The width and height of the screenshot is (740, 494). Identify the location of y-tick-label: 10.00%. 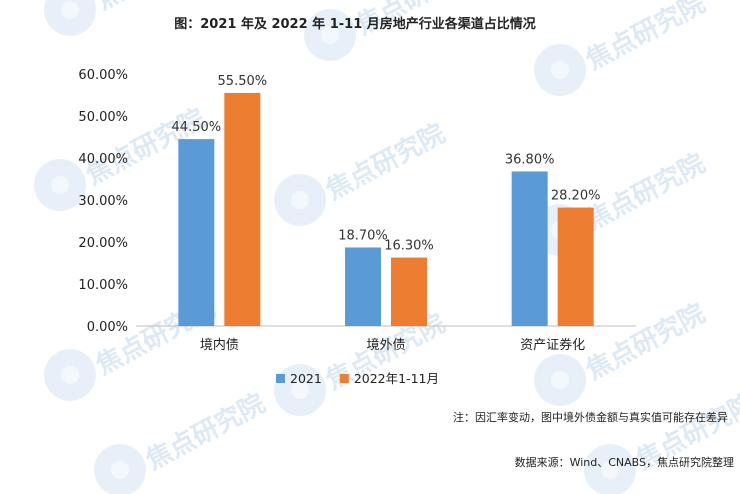
(103, 285).